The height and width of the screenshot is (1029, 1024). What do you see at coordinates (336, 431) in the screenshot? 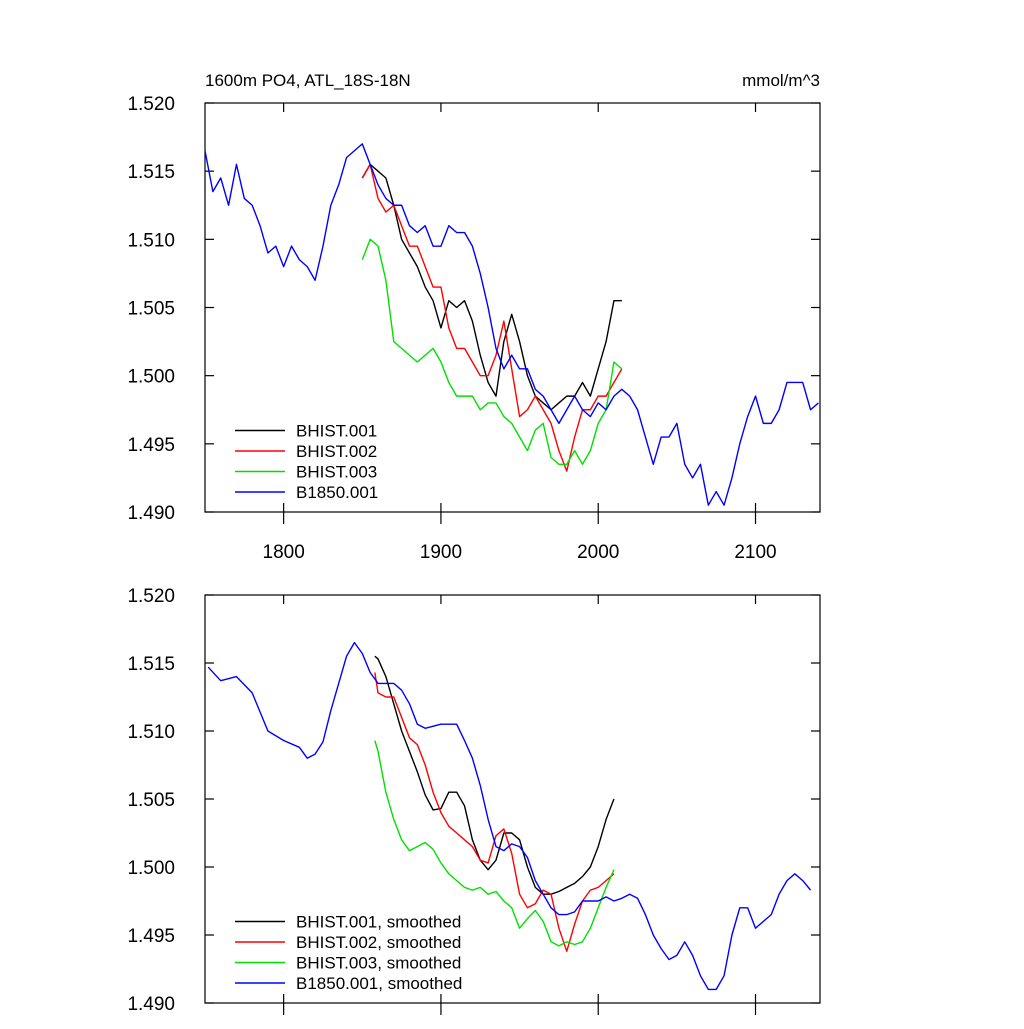
I see `legend-label: BHIST.001` at bounding box center [336, 431].